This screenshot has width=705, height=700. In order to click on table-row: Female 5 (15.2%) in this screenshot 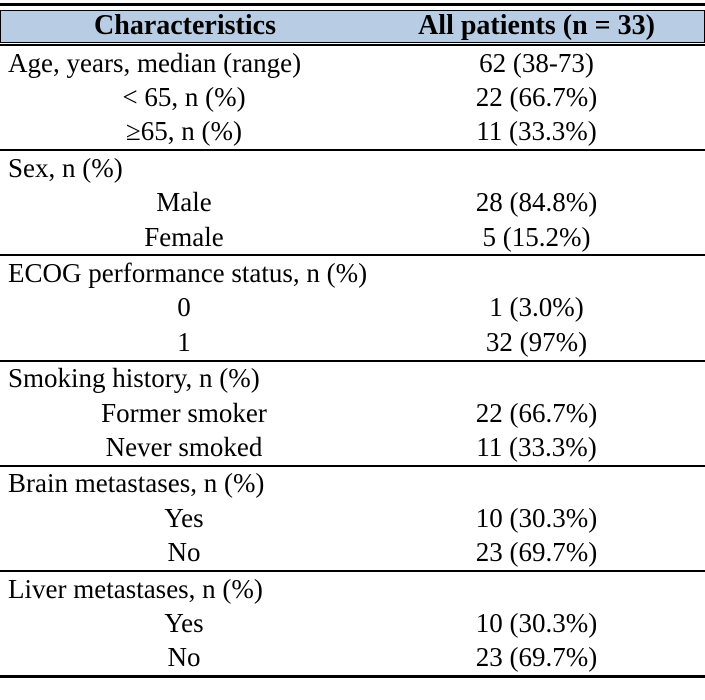, I will do `click(352, 237)`.